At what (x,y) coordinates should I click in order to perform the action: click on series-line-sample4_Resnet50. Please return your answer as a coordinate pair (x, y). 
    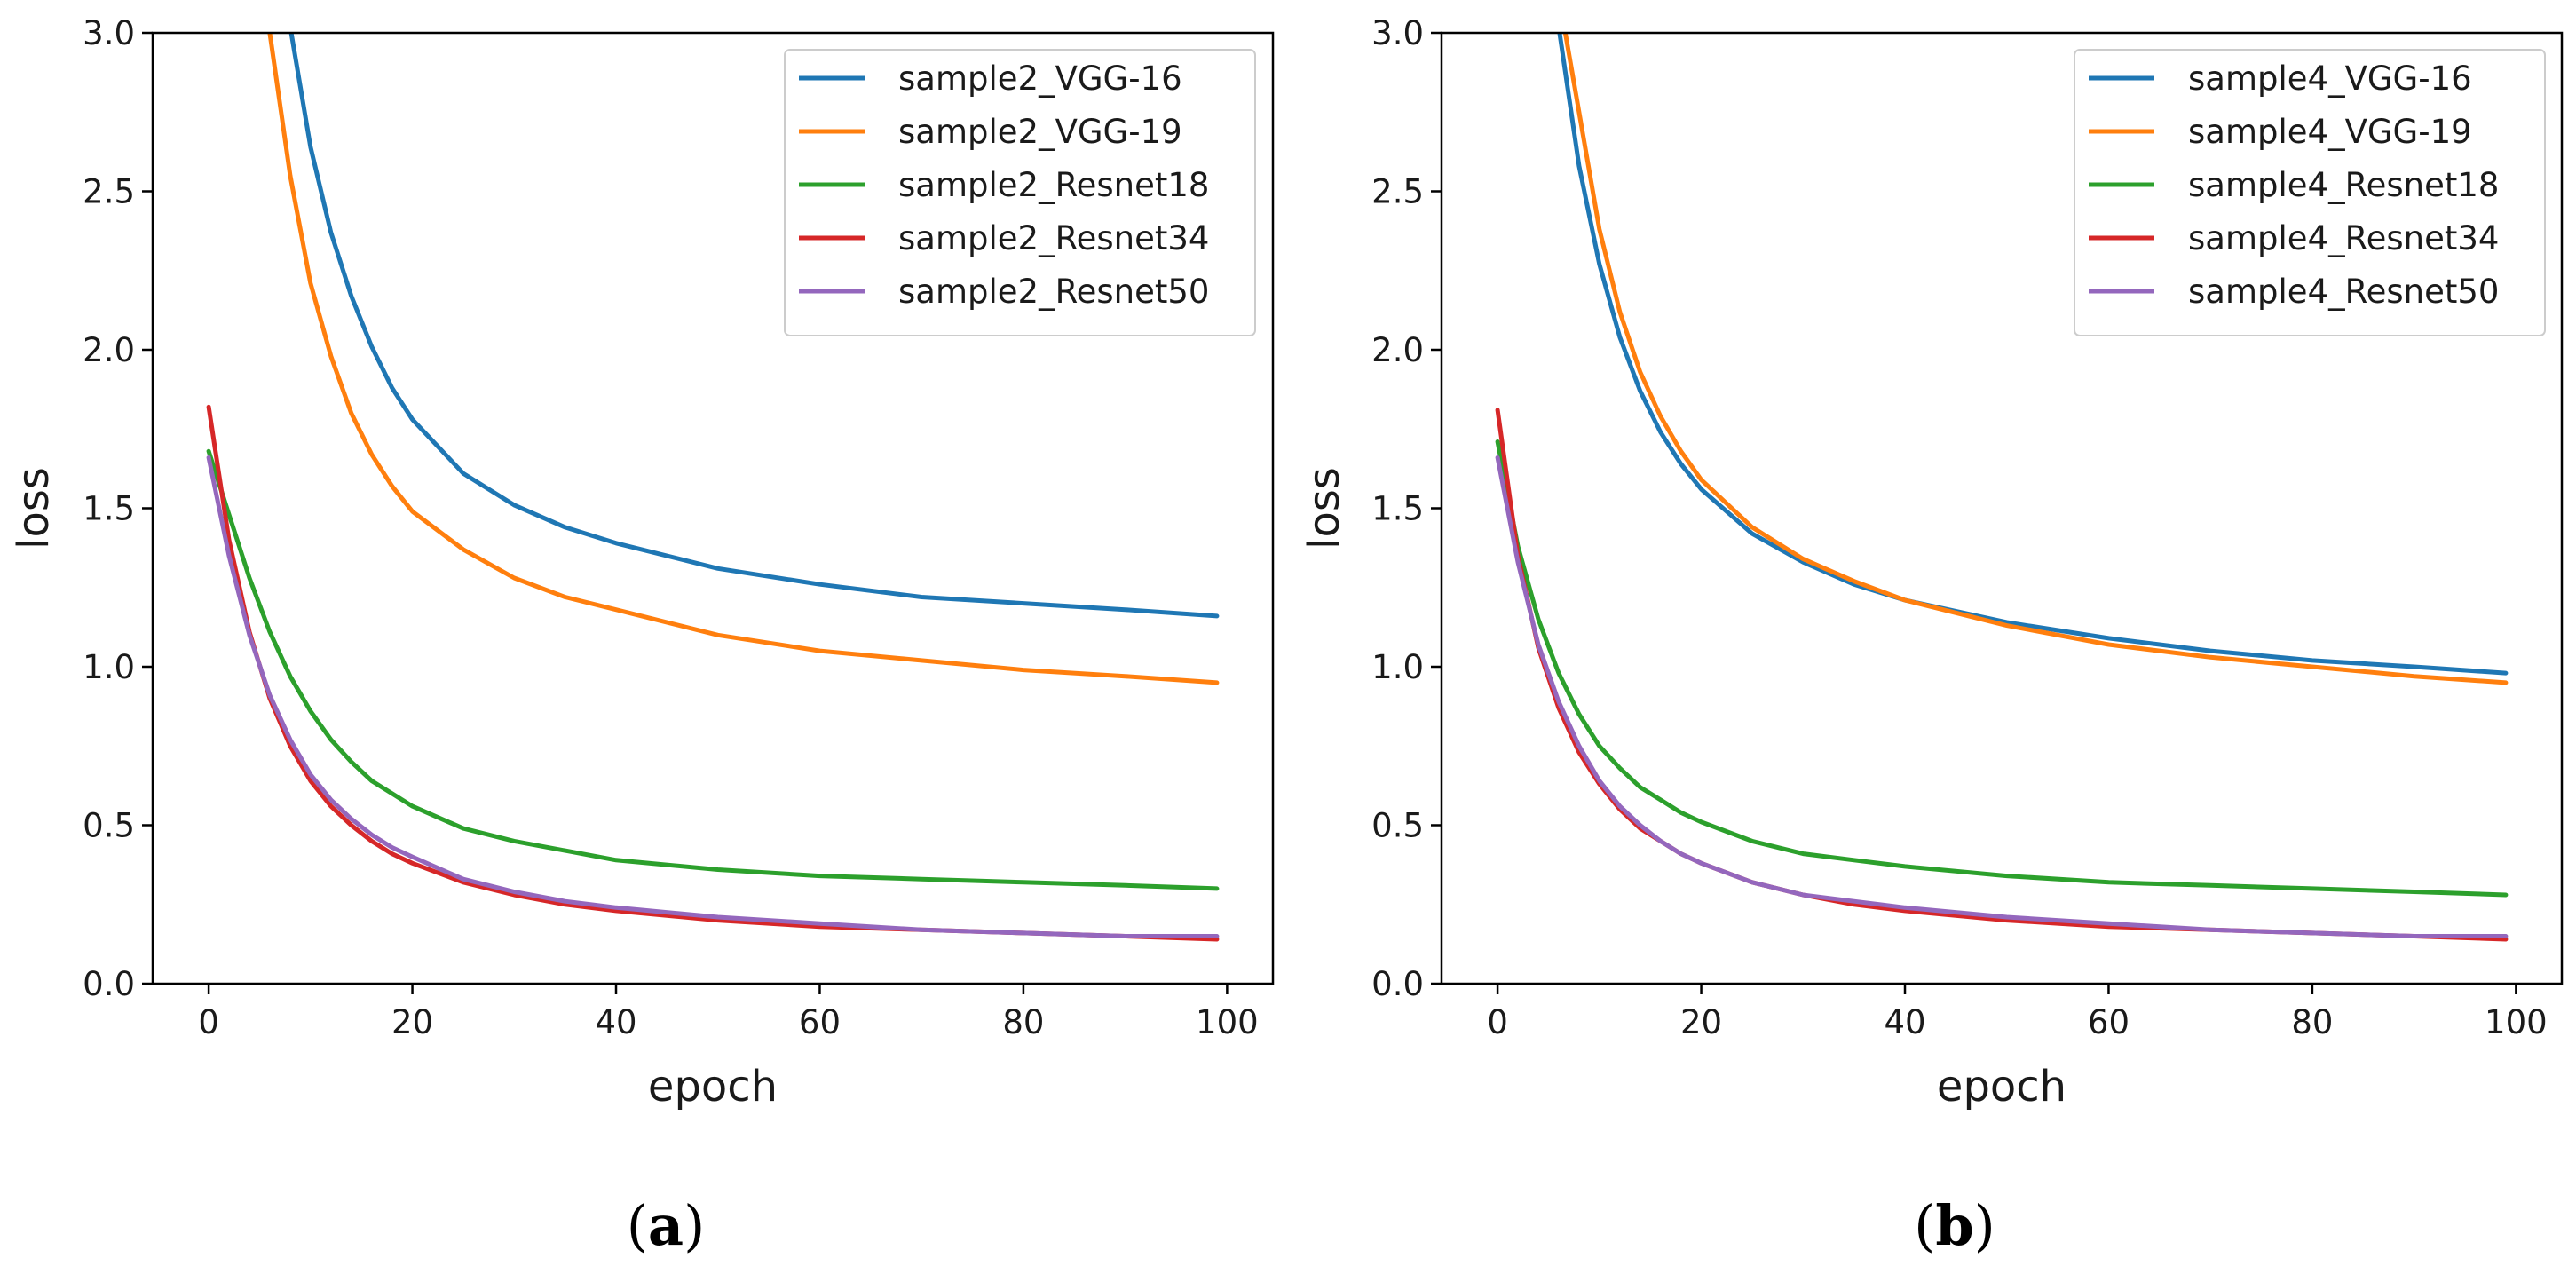
    Looking at the image, I should click on (2002, 696).